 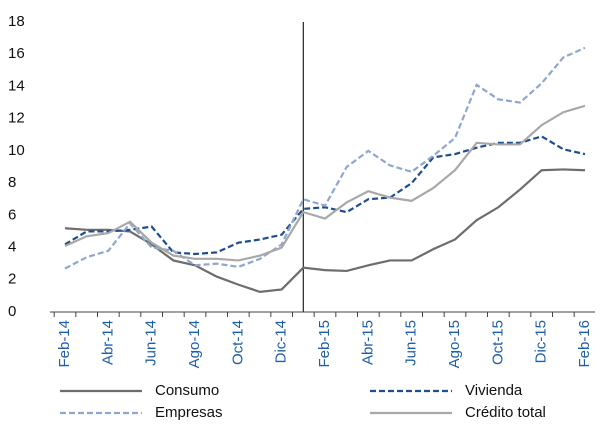 What do you see at coordinates (411, 343) in the screenshot?
I see `x-tick-label: Jun-15` at bounding box center [411, 343].